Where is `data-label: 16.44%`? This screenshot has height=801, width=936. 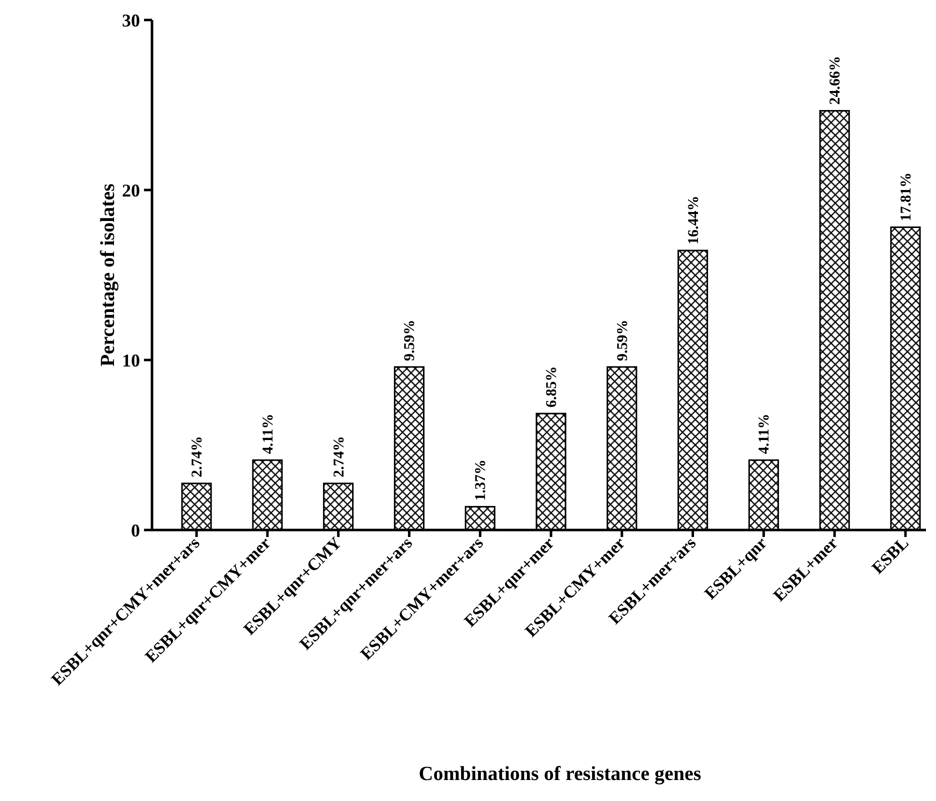
data-label: 16.44% is located at coordinates (694, 220).